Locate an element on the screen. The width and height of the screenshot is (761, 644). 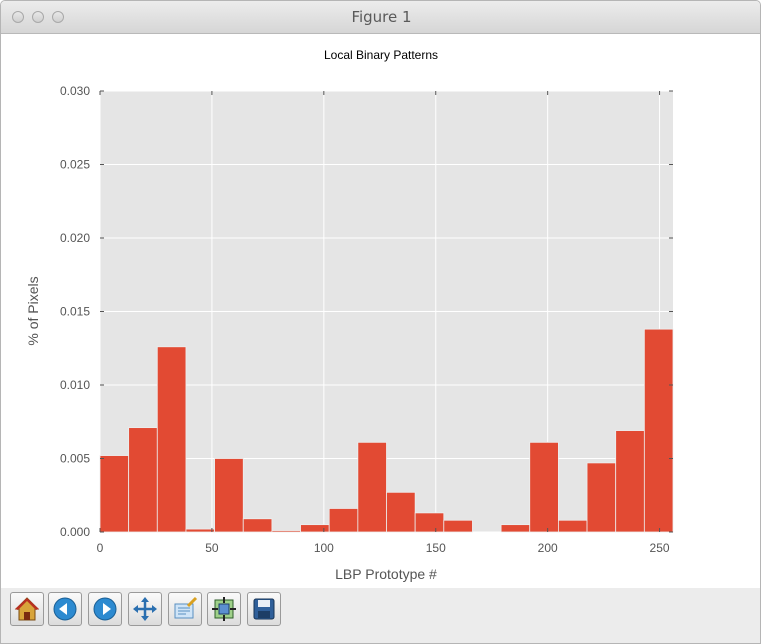
save-button is located at coordinates (264, 609).